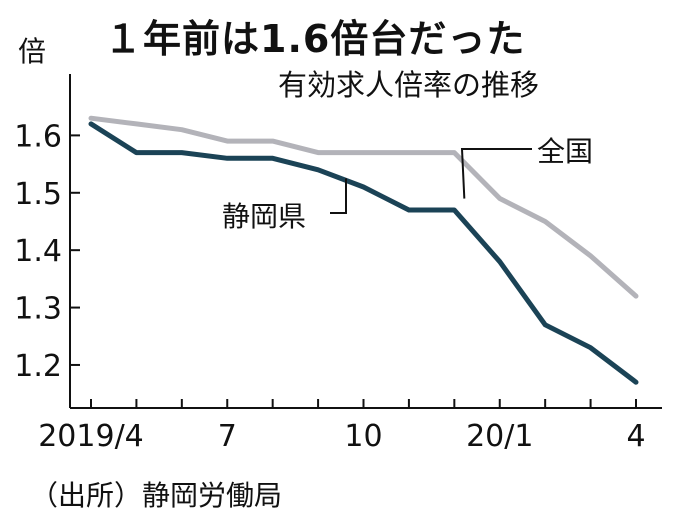 This screenshot has height=526, width=680. I want to click on y-axis-unit-label: 倍, so click(32, 51).